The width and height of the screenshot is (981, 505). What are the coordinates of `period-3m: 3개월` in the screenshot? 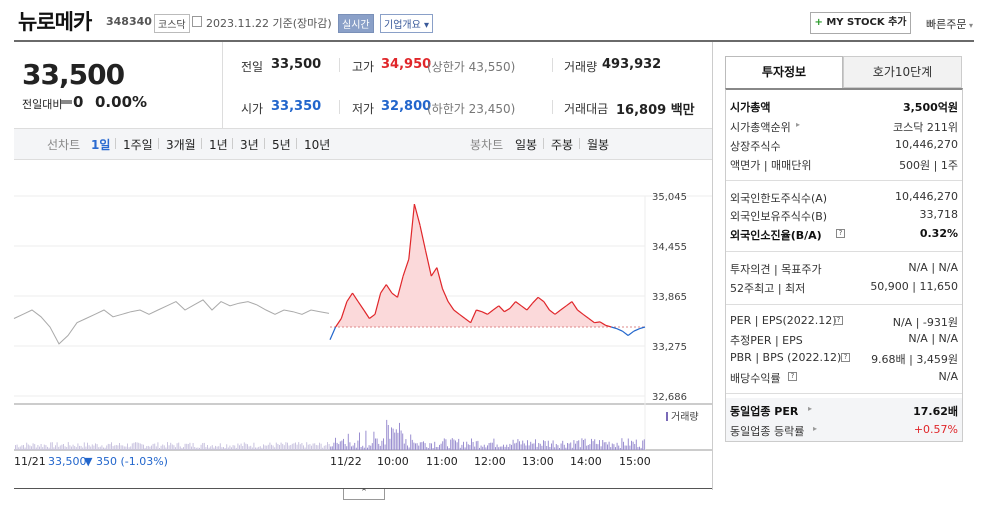 It's located at (181, 145).